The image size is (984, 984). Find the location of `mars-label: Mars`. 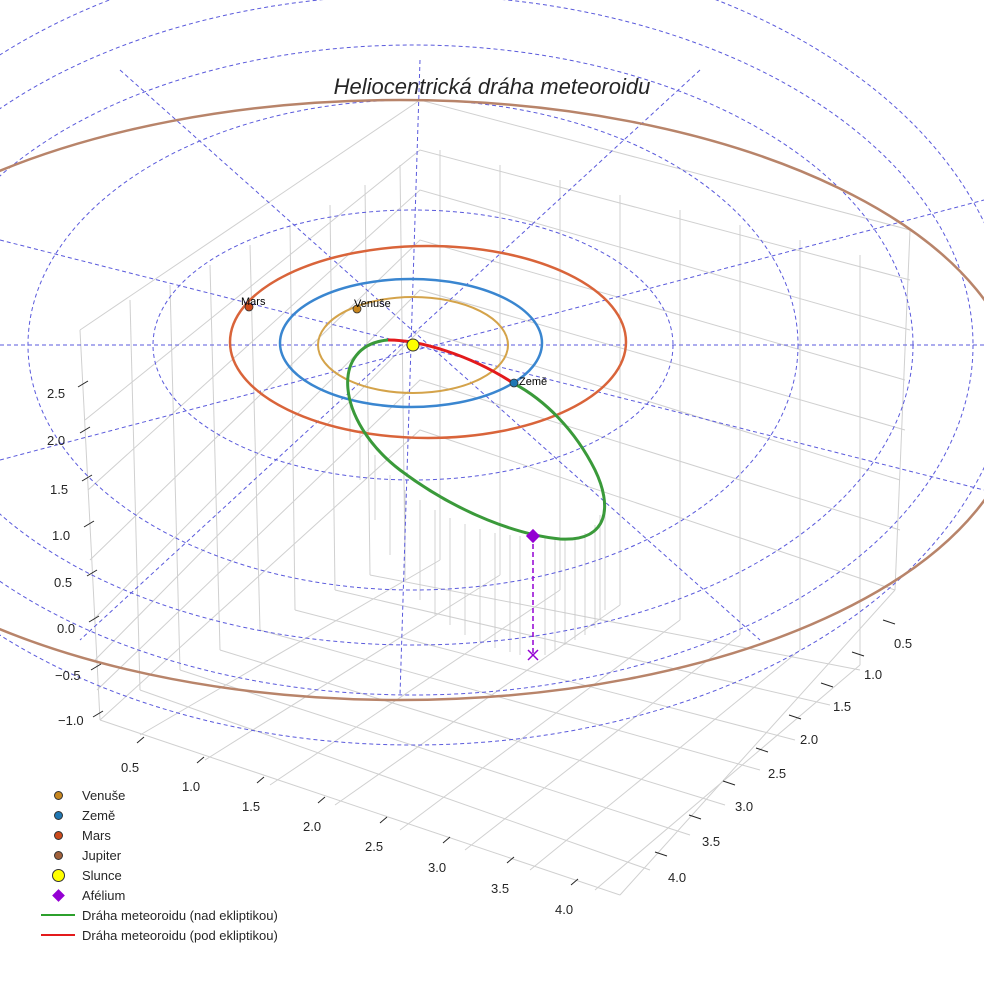

mars-label: Mars is located at coordinates (253, 302).